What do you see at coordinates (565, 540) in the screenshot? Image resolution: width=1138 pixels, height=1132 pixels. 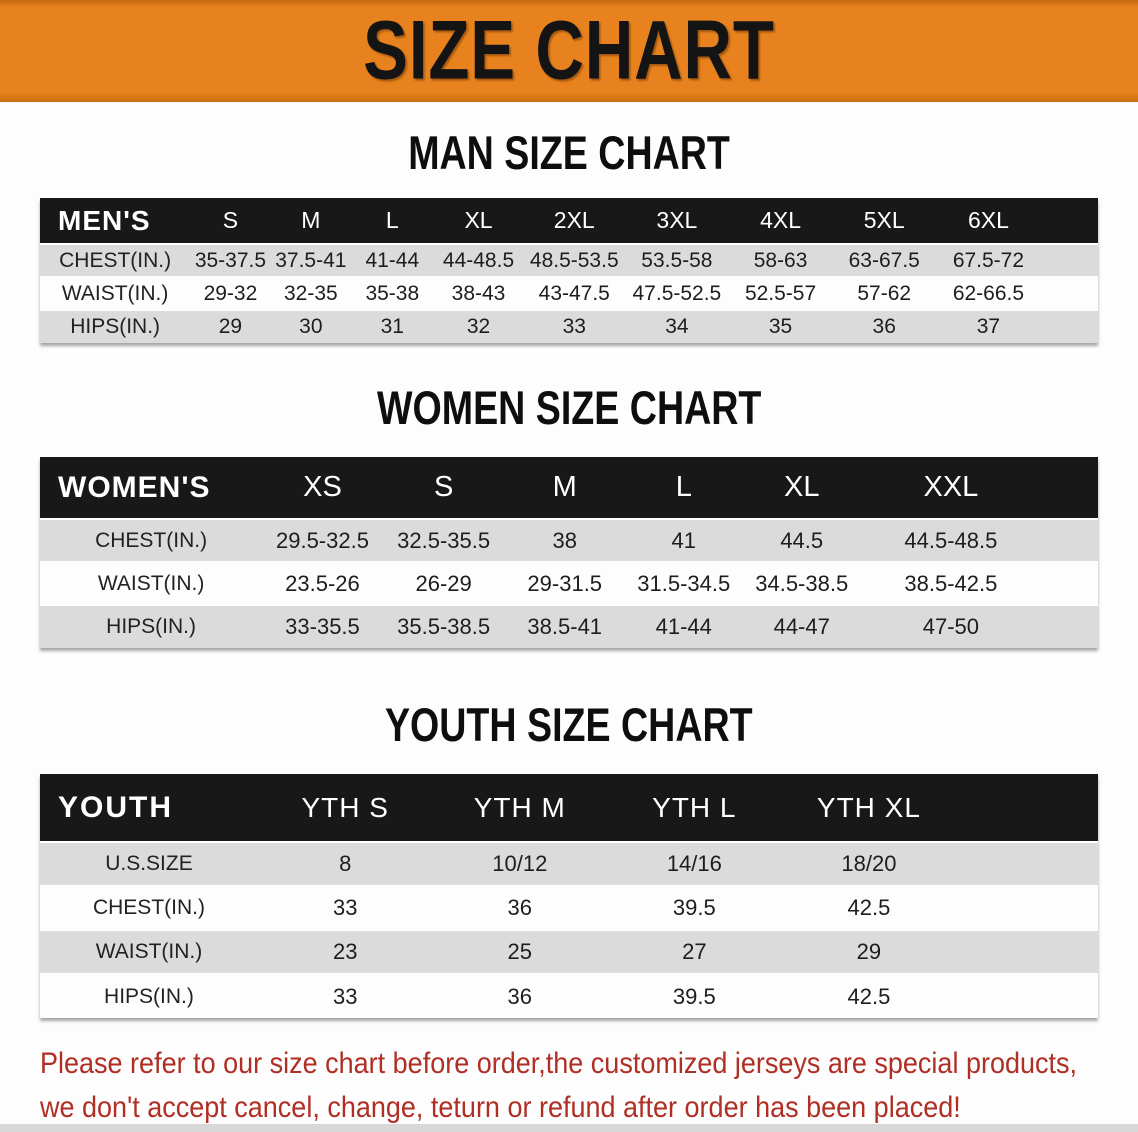 I see `cell: 38` at bounding box center [565, 540].